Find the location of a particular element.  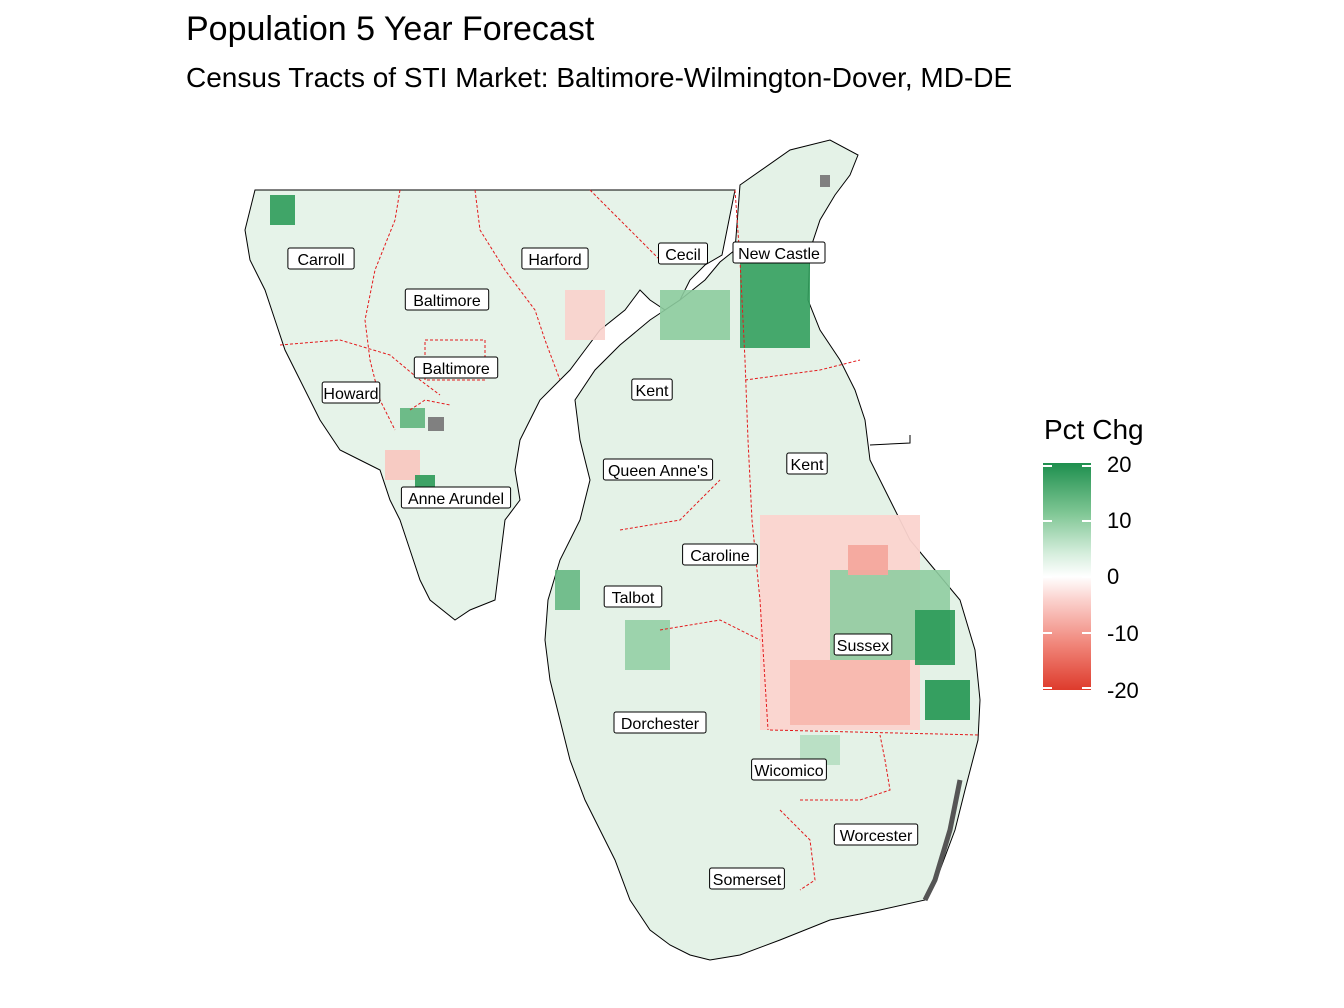

county-label-text: Worcester is located at coordinates (876, 836).